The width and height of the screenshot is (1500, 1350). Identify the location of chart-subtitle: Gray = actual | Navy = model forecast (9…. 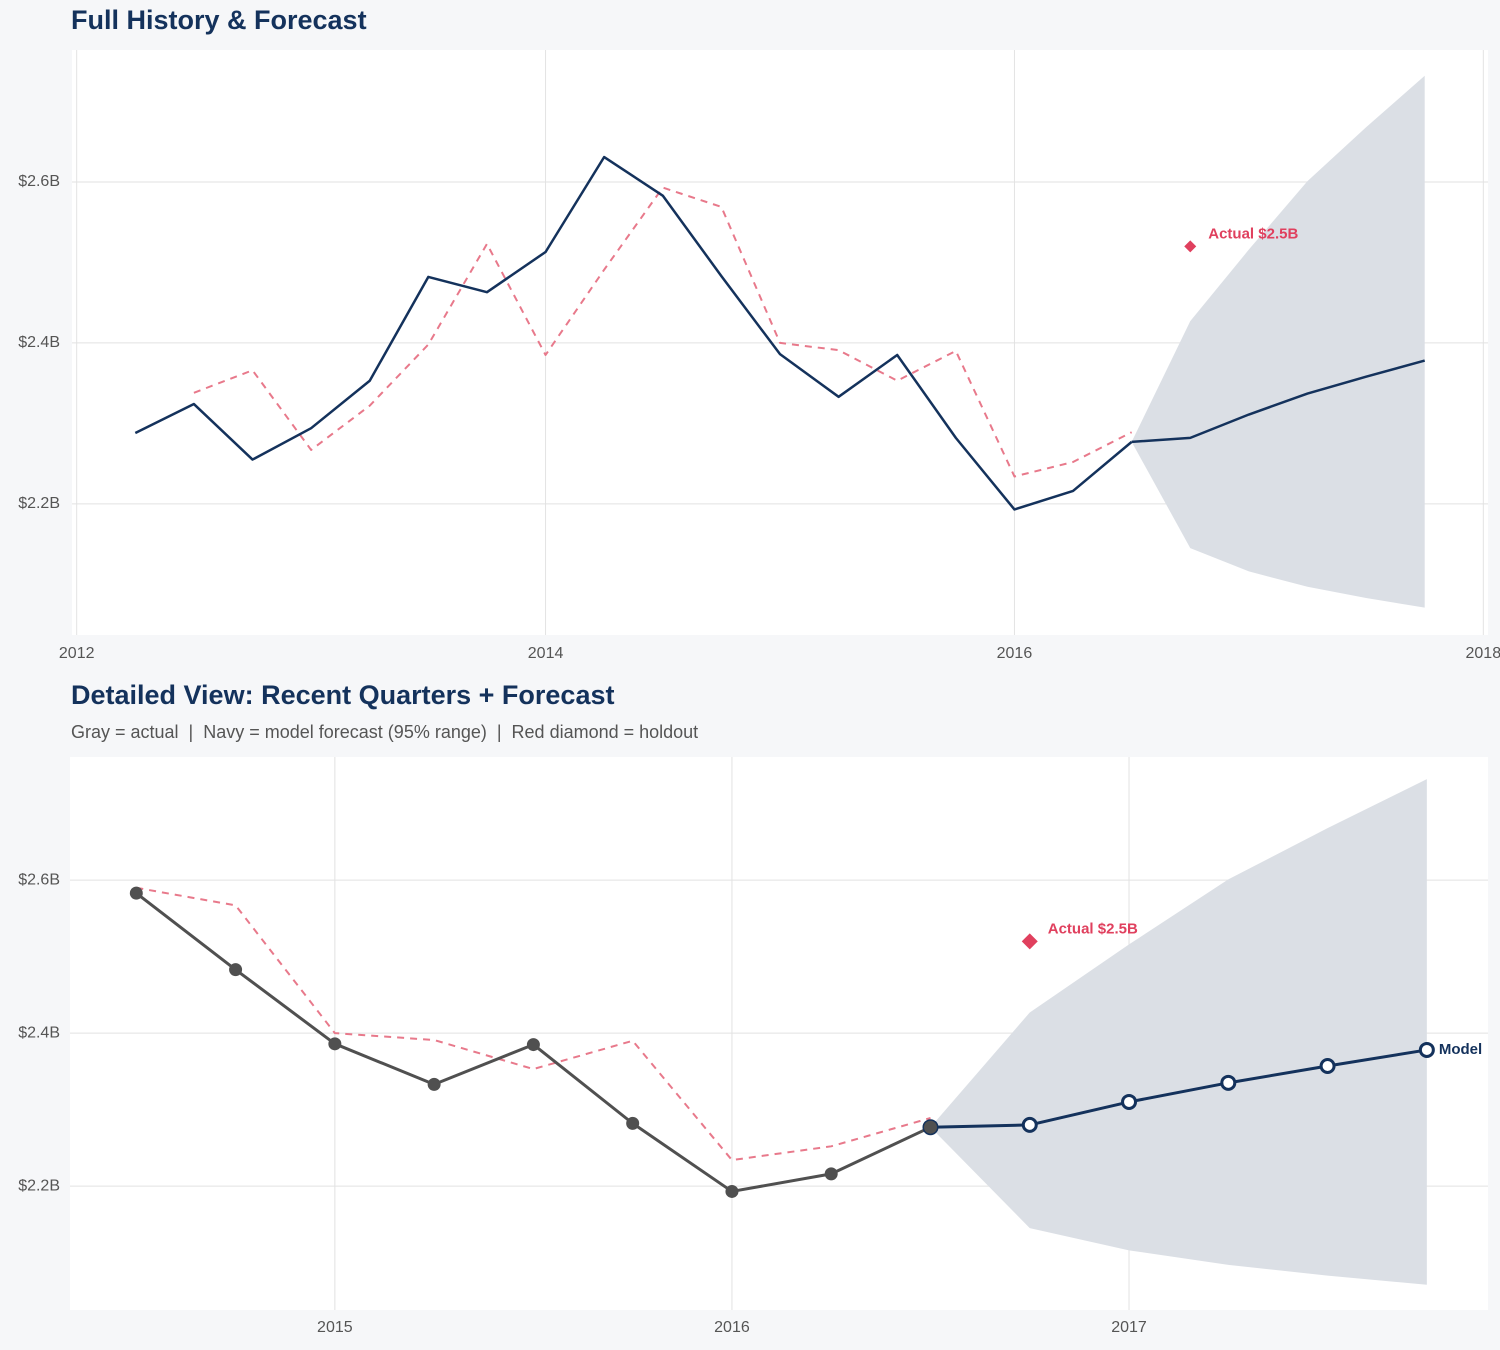
(384, 732).